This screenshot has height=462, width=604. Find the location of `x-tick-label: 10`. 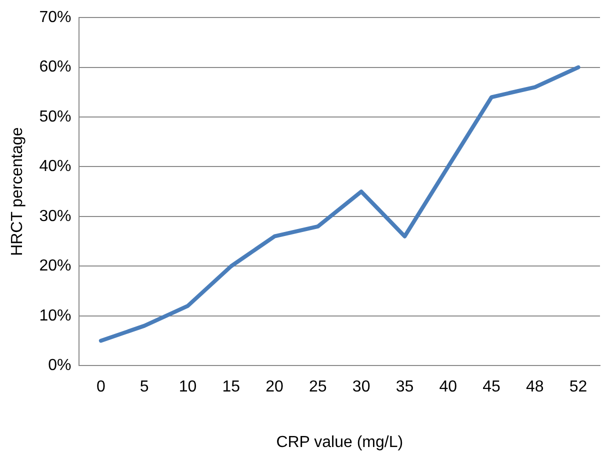

x-tick-label: 10 is located at coordinates (187, 387).